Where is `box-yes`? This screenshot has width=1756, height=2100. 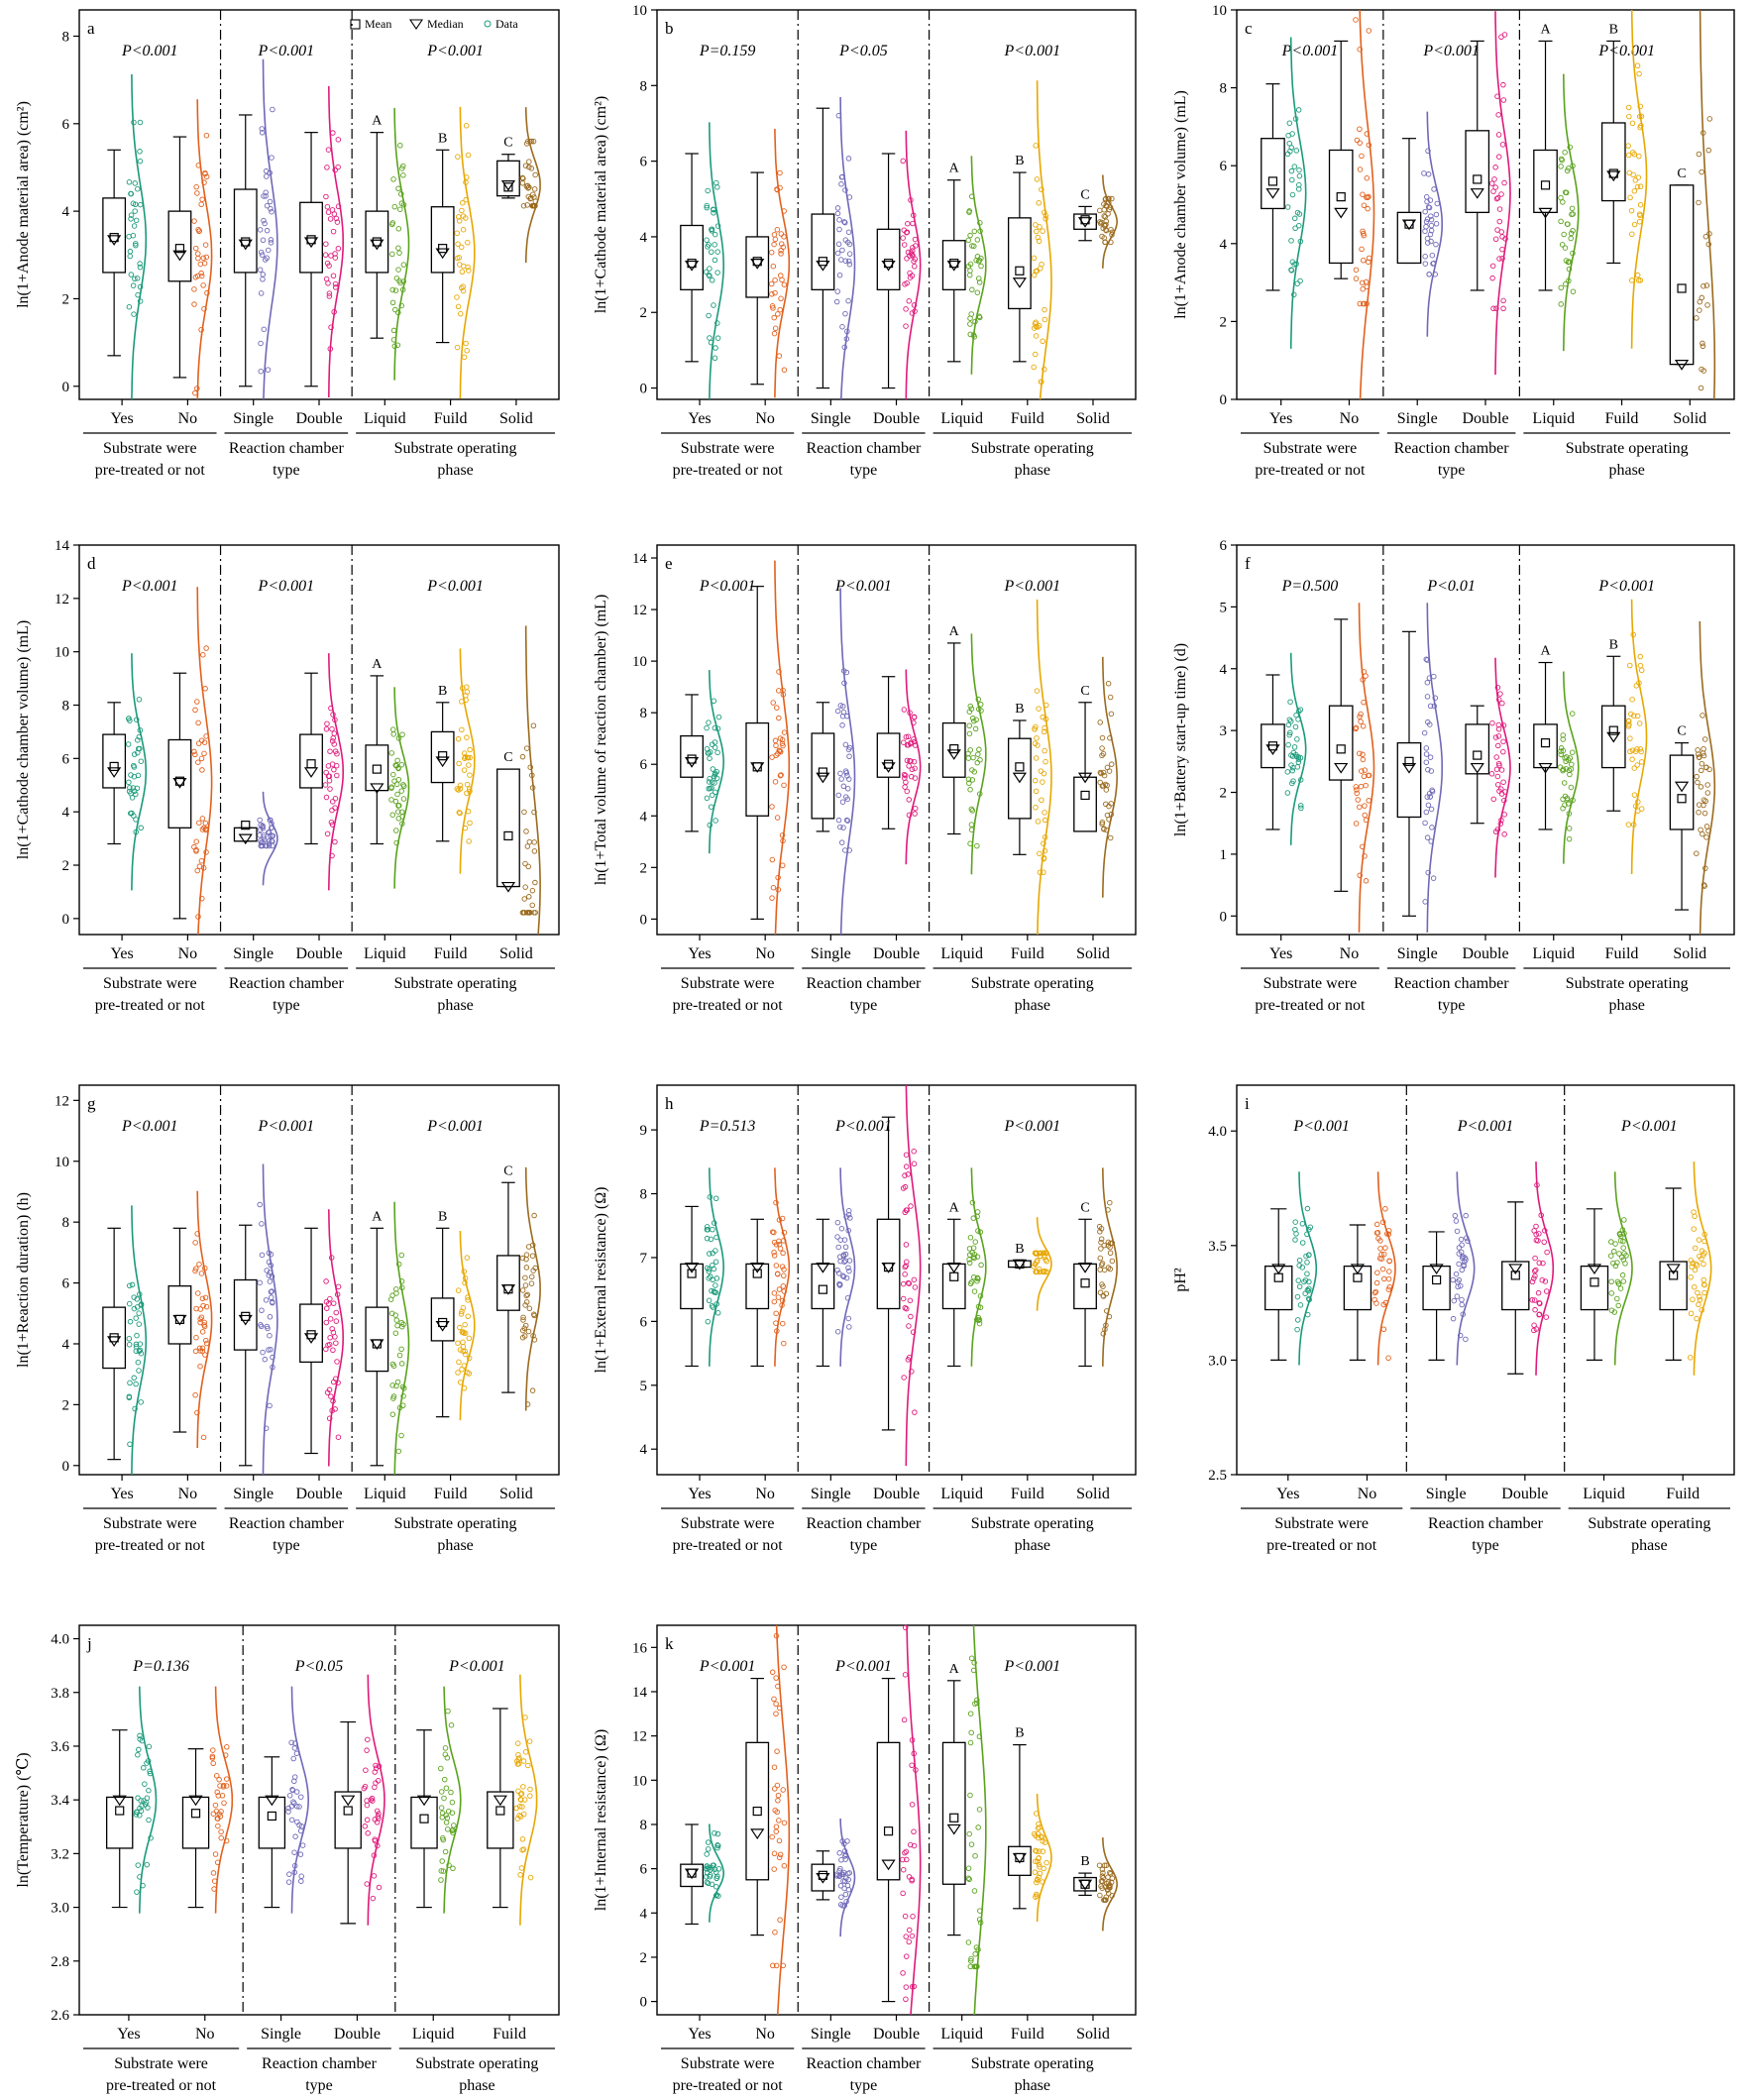 box-yes is located at coordinates (132, 1800).